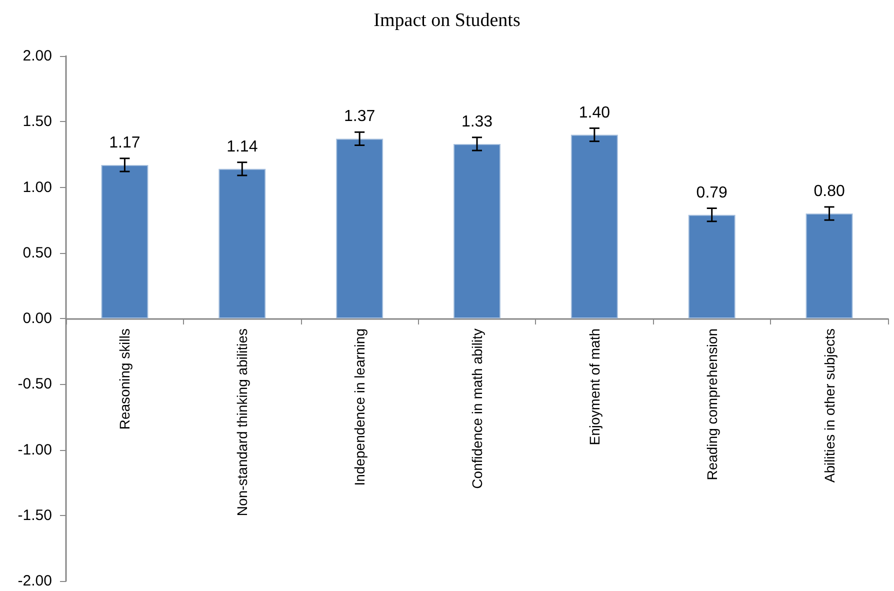  I want to click on y-tick-label: 1.00, so click(37, 187).